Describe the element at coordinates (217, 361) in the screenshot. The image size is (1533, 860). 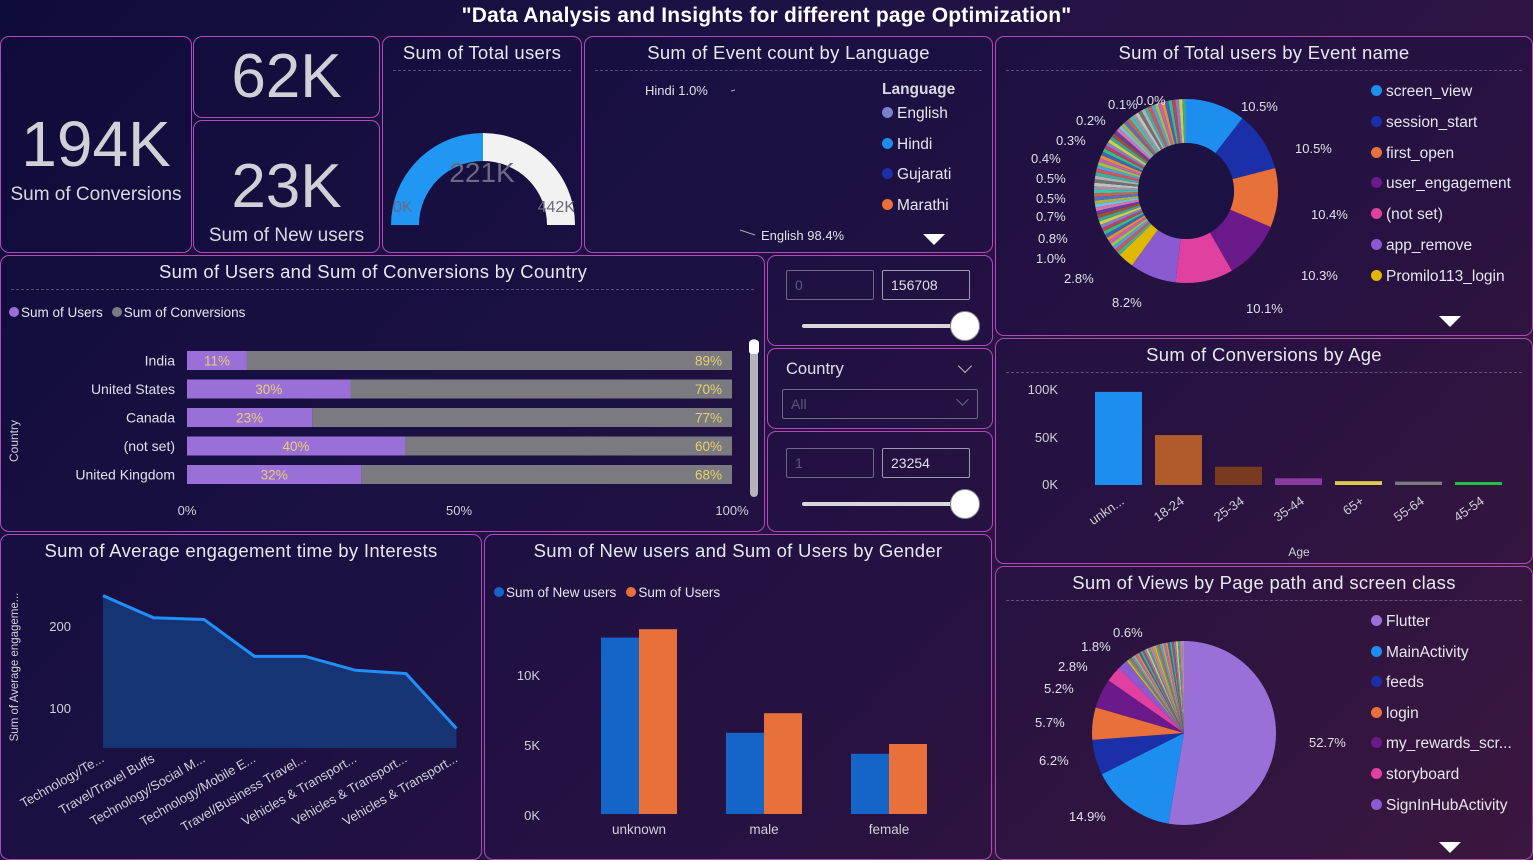
I see `country-users-value: 11%` at that location.